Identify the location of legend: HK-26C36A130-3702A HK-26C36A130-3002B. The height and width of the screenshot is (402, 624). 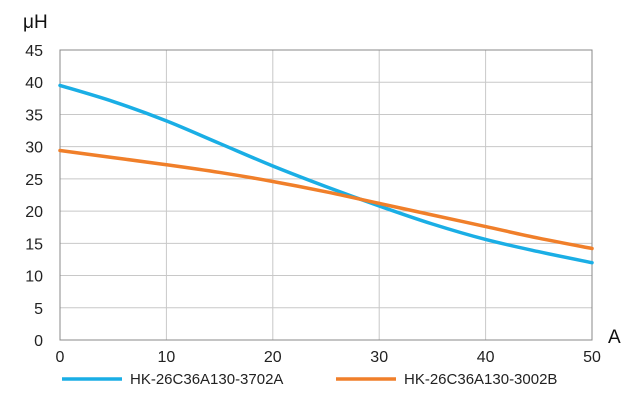
(309, 379).